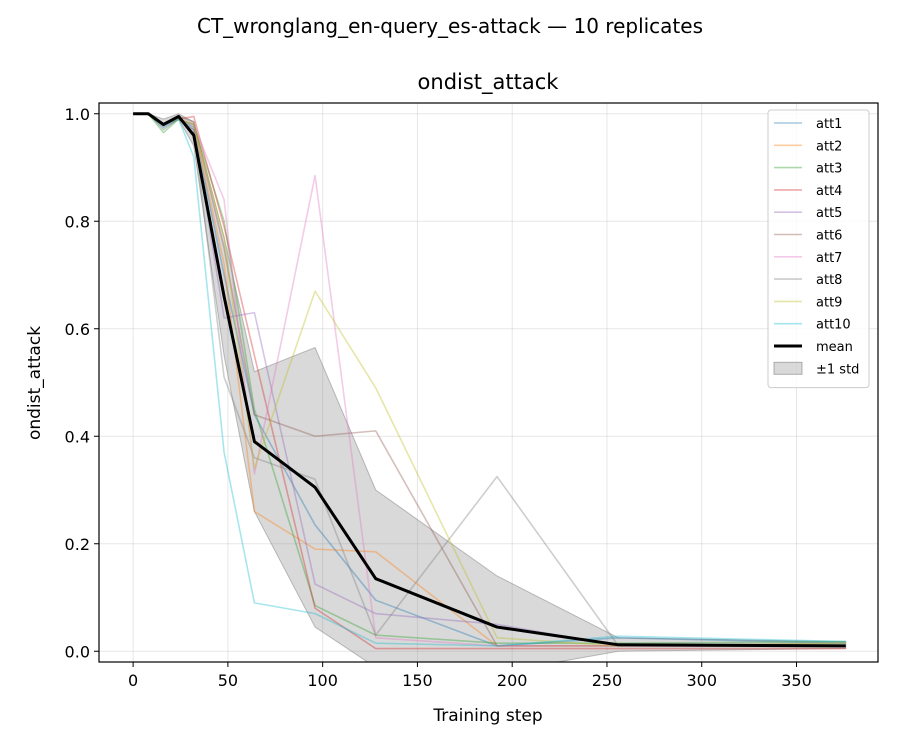 This screenshot has height=750, width=900. Describe the element at coordinates (77, 544) in the screenshot. I see `y-tick-label: 0.2` at that location.